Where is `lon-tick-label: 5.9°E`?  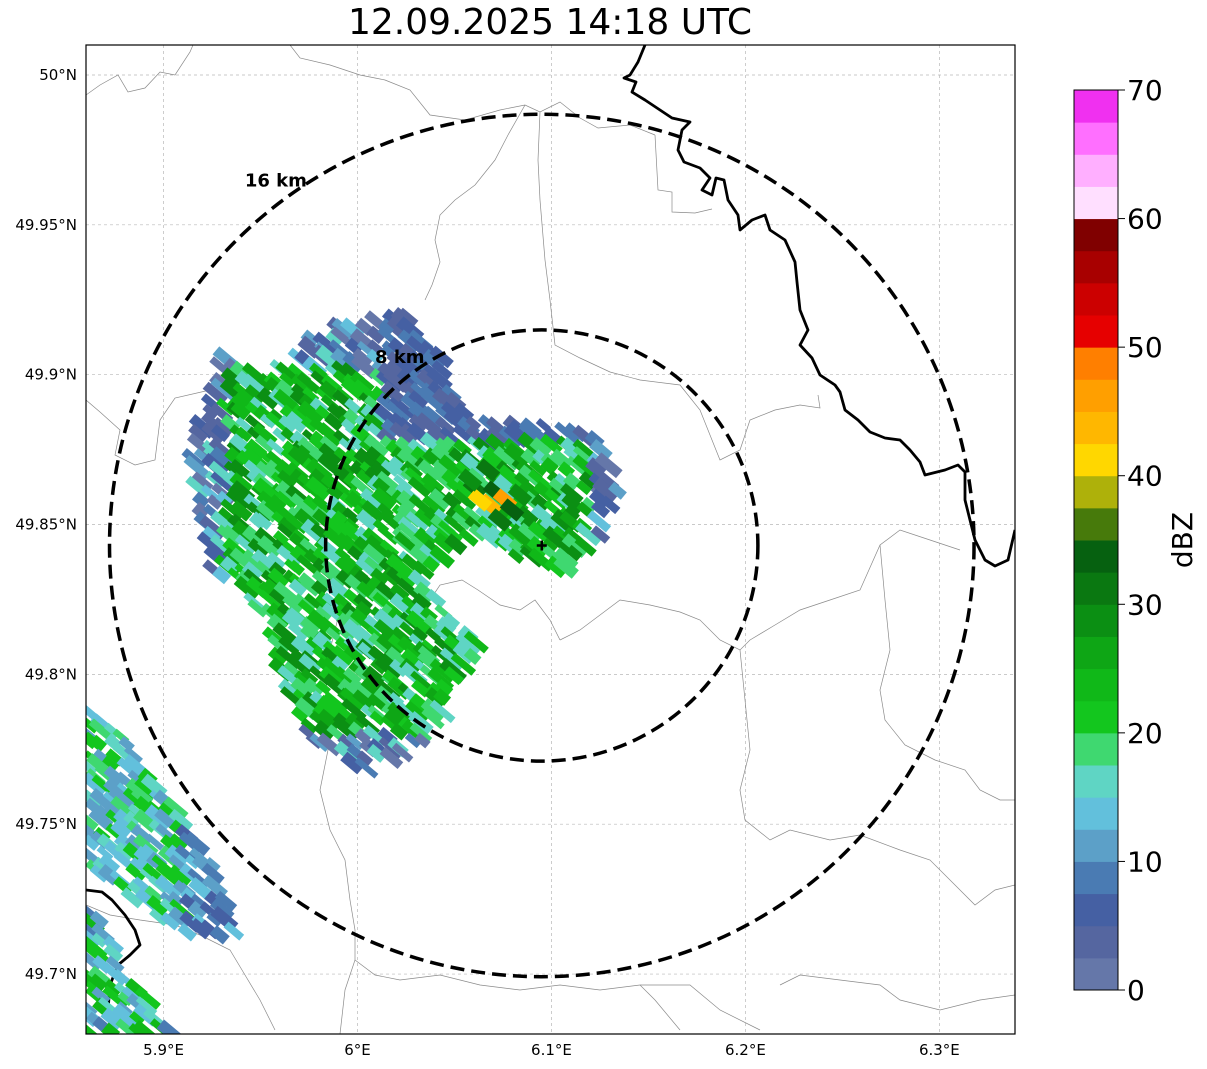 lon-tick-label: 5.9°E is located at coordinates (163, 1050).